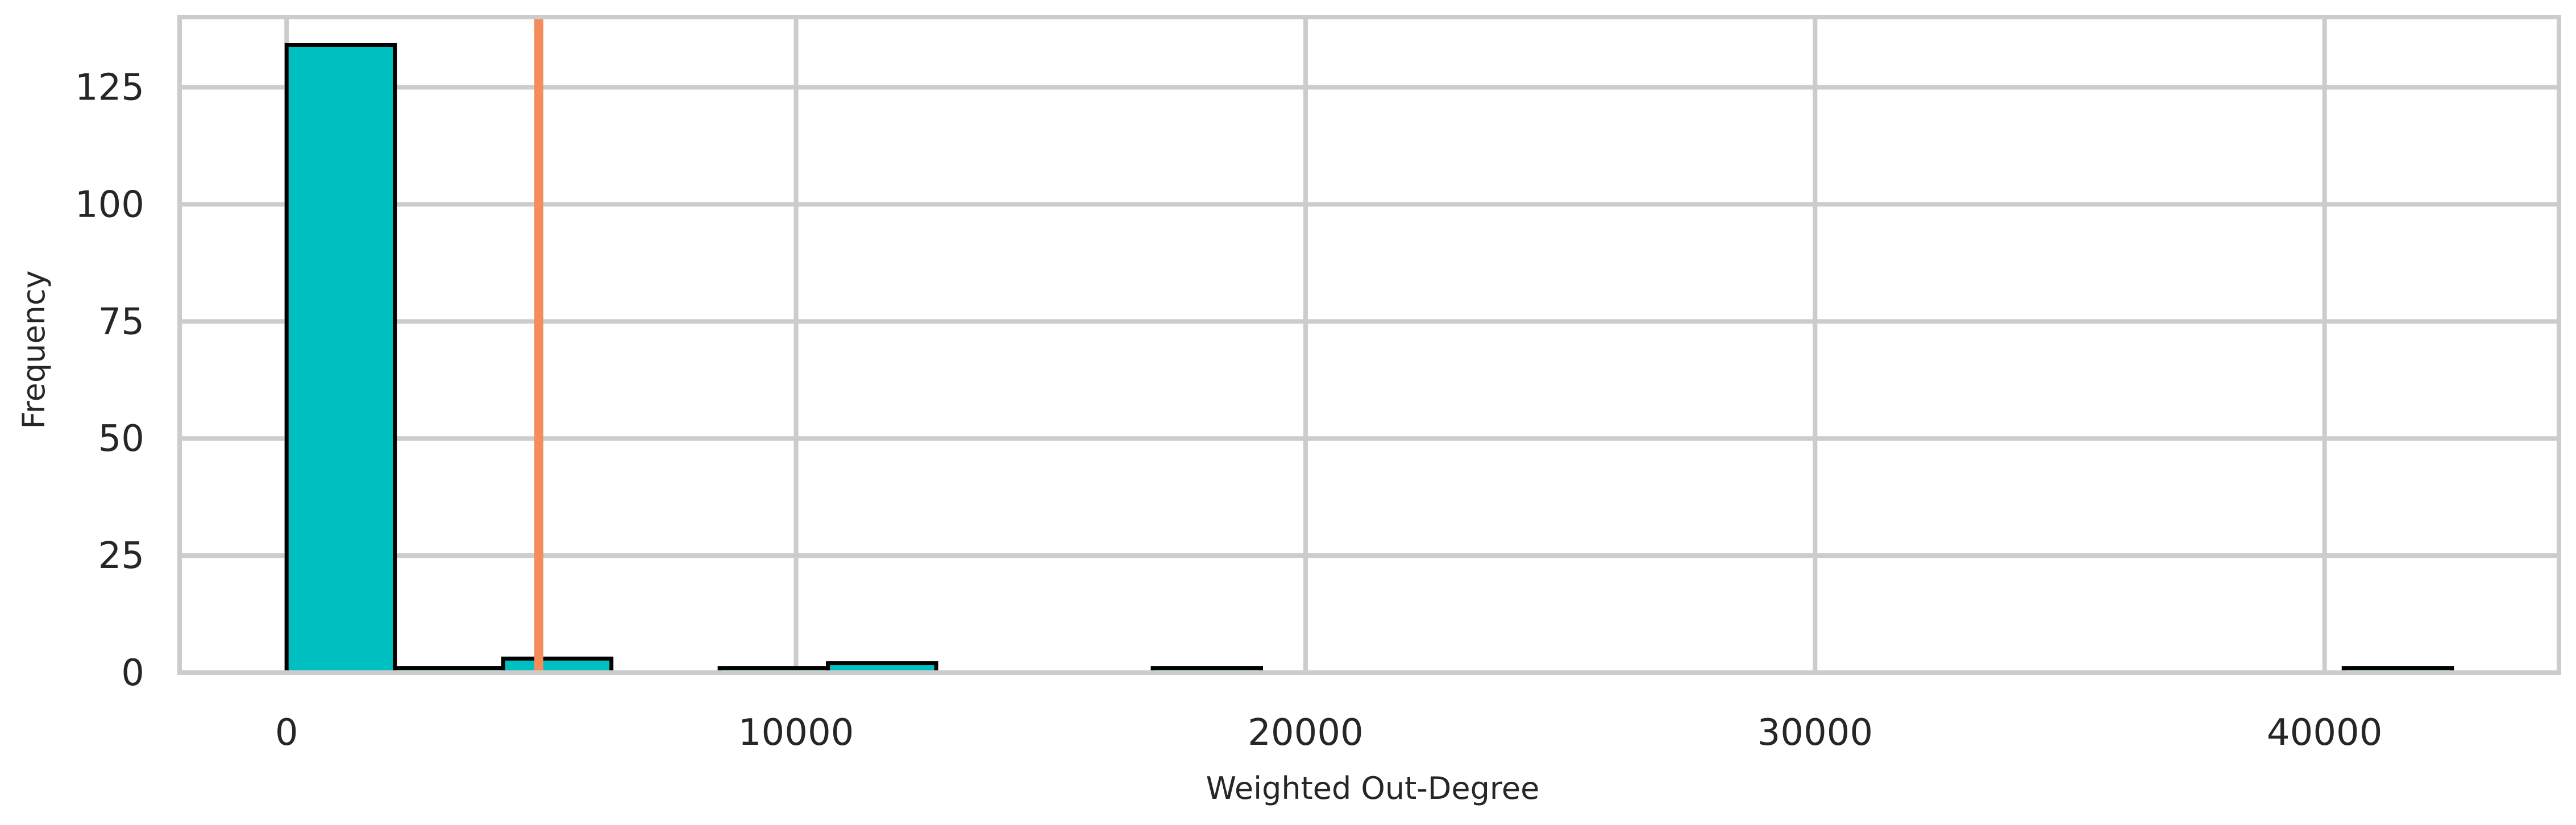 This screenshot has height=825, width=2576. Describe the element at coordinates (341, 359) in the screenshot. I see `histogram-bar` at that location.